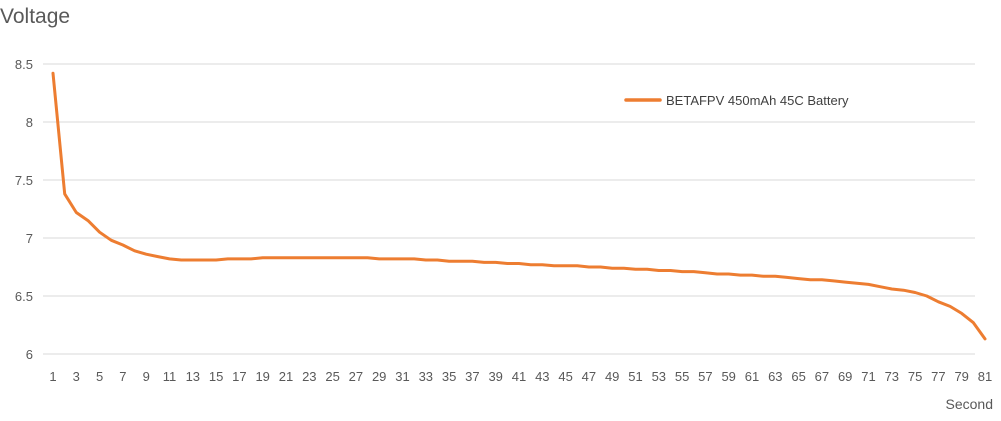 This screenshot has width=1001, height=421. Describe the element at coordinates (938, 376) in the screenshot. I see `x-tick-label: 77` at that location.